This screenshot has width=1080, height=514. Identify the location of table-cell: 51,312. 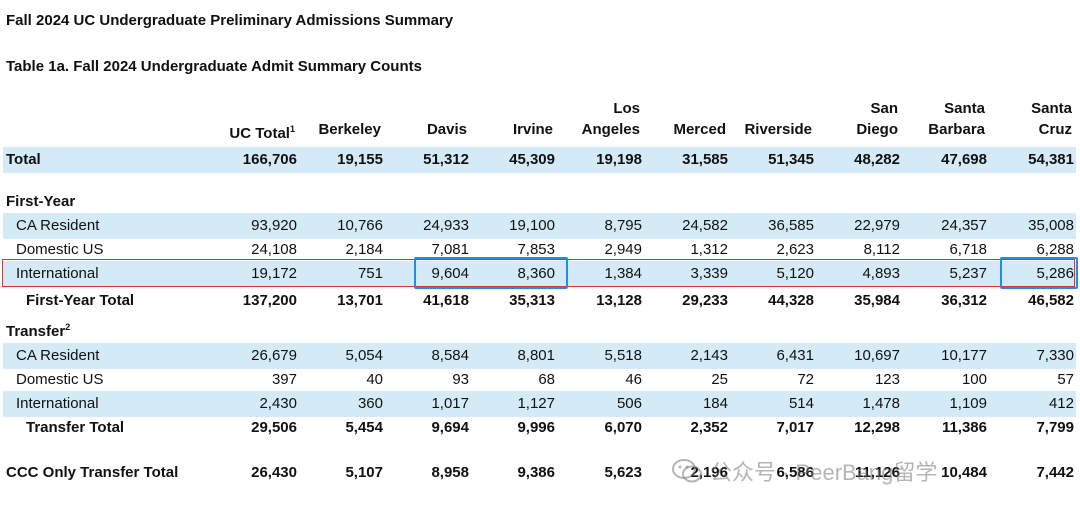
(446, 159).